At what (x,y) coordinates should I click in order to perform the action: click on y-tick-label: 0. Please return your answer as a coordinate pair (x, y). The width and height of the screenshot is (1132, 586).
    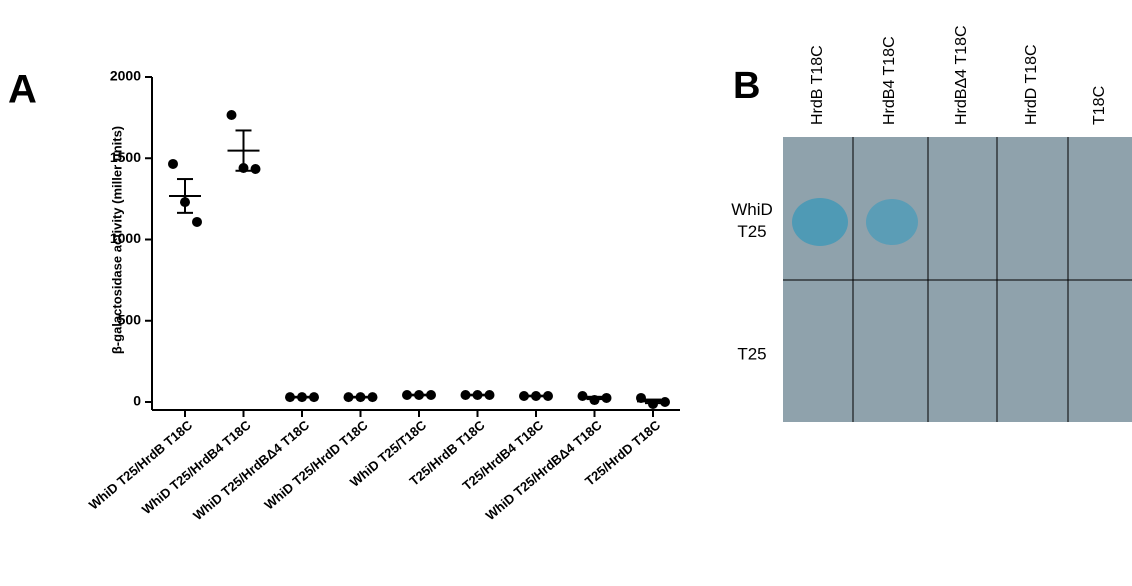
    Looking at the image, I should click on (137, 401).